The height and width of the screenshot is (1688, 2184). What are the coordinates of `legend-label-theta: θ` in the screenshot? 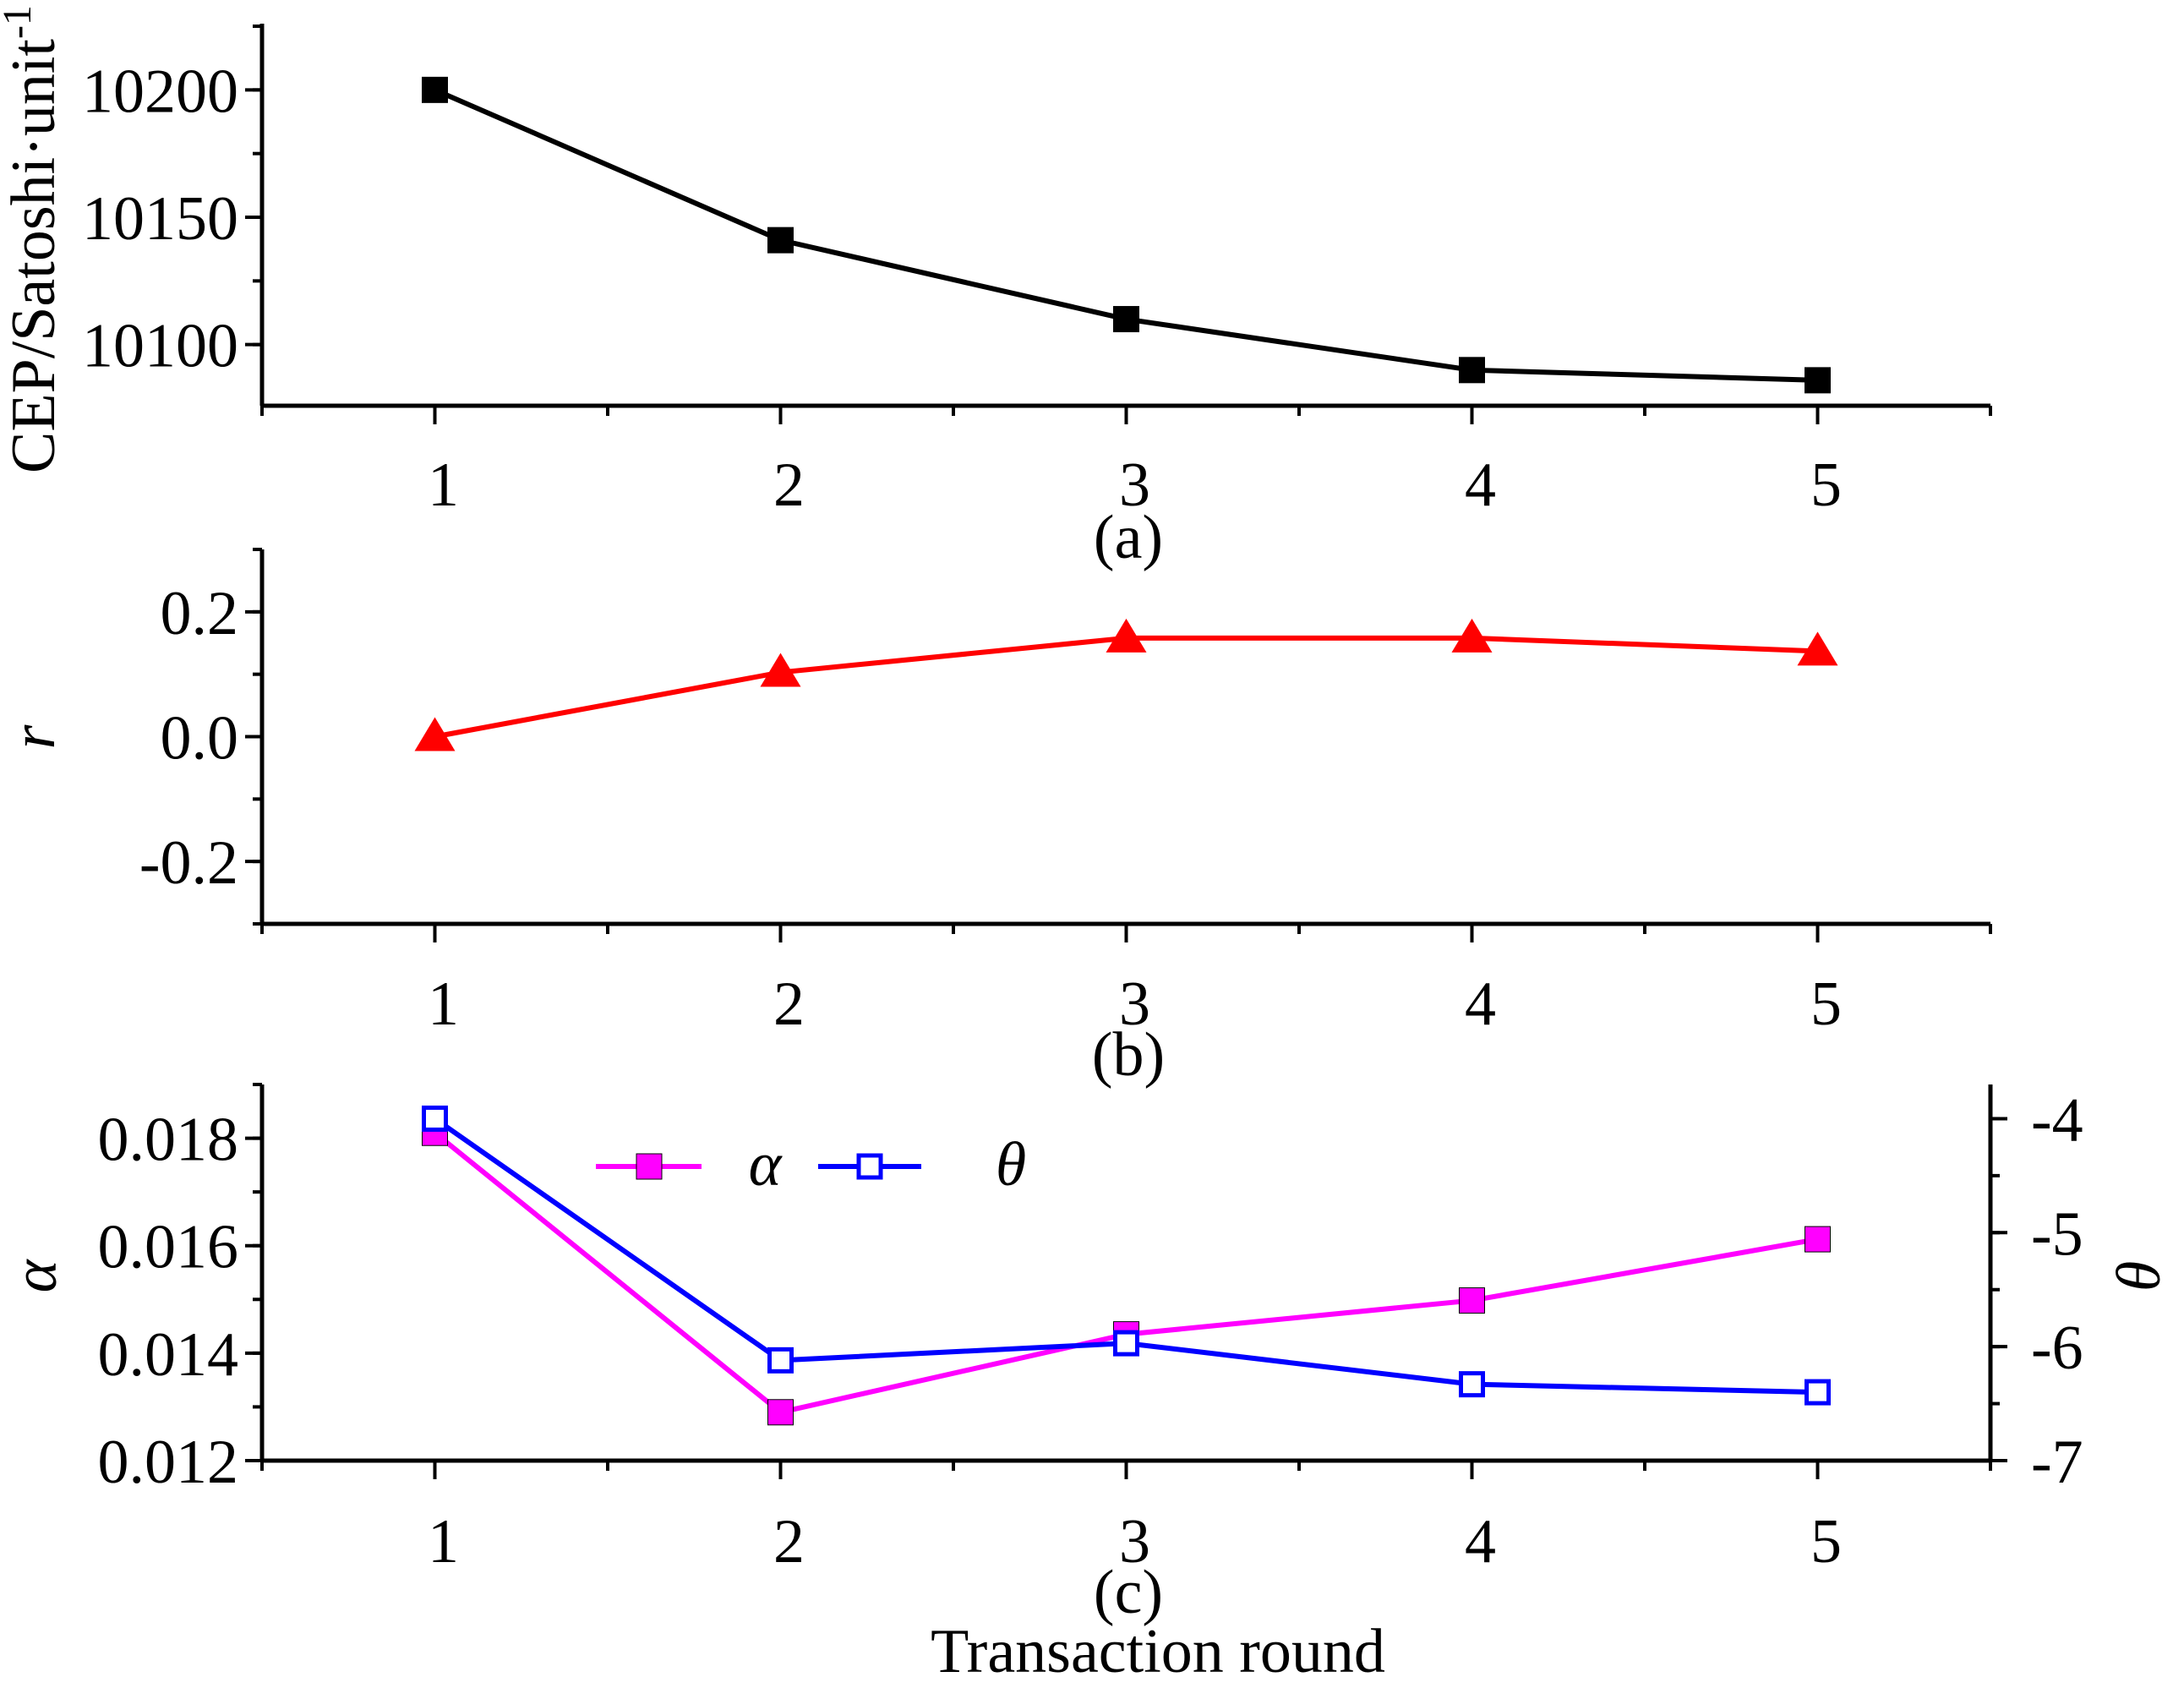 It's located at (1011, 1164).